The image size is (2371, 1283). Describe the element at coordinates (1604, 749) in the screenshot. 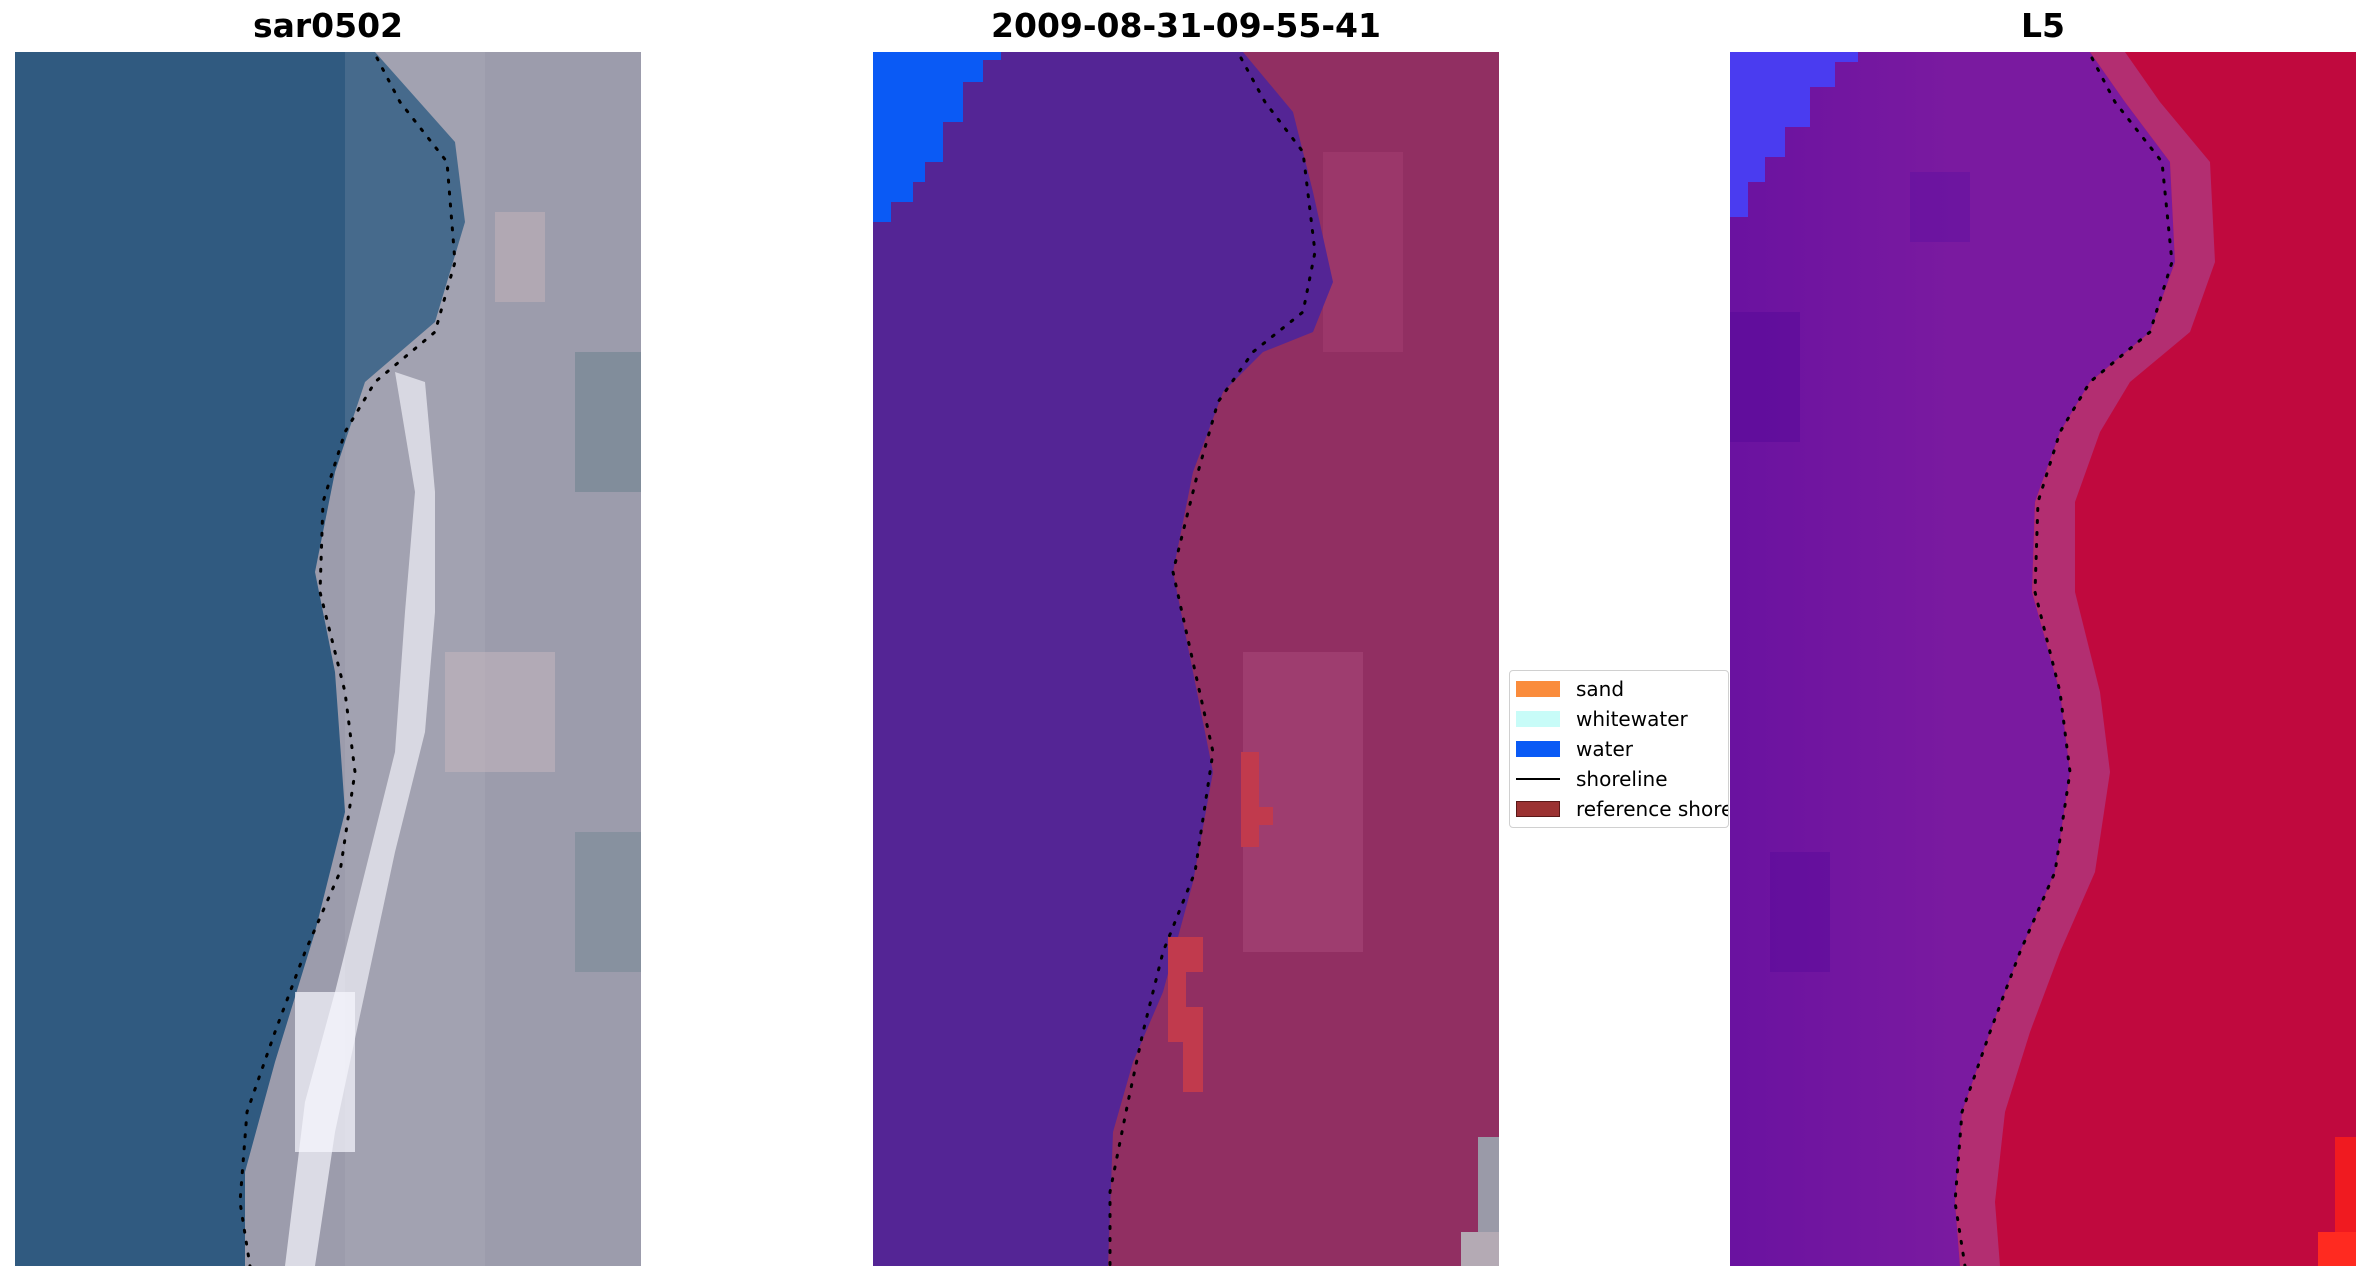

I see `legend-label: water` at that location.